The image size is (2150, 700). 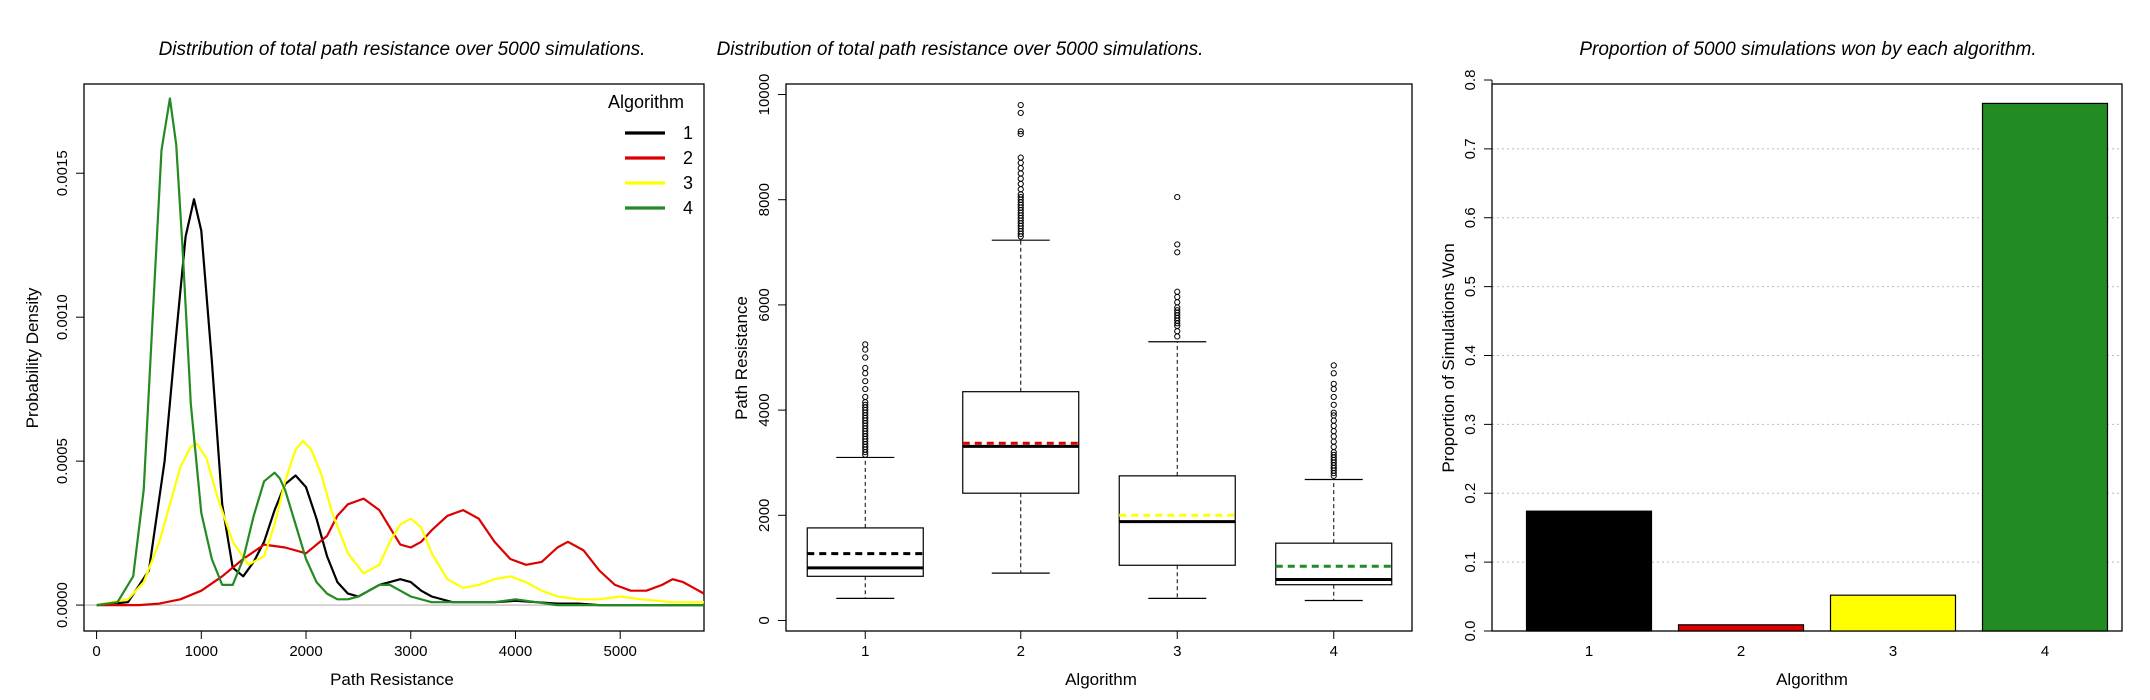 I want to click on interquartile-box, so click(x=1334, y=564).